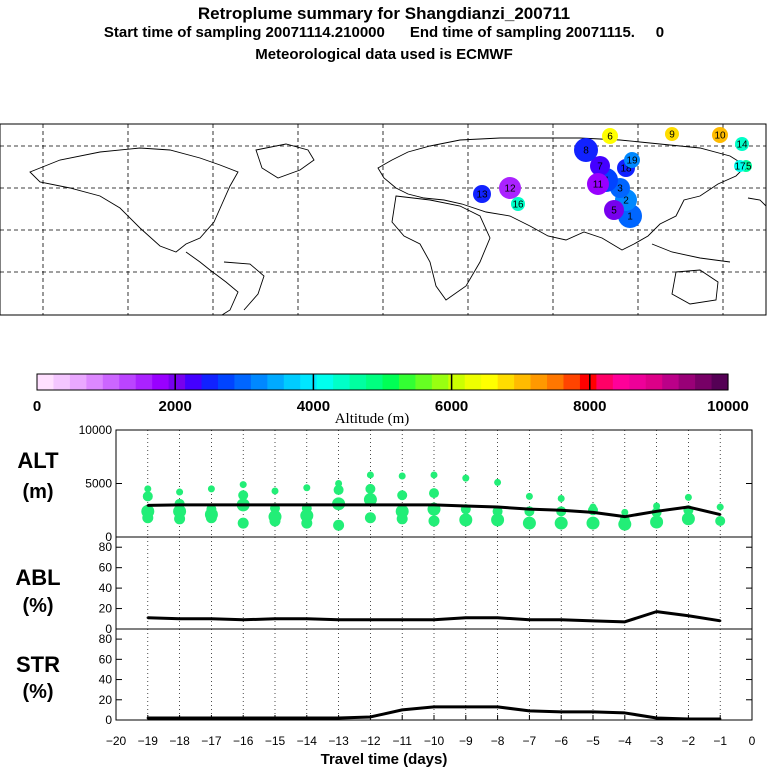 The image size is (768, 768). What do you see at coordinates (482, 195) in the screenshot?
I see `plume-point-label: 13` at bounding box center [482, 195].